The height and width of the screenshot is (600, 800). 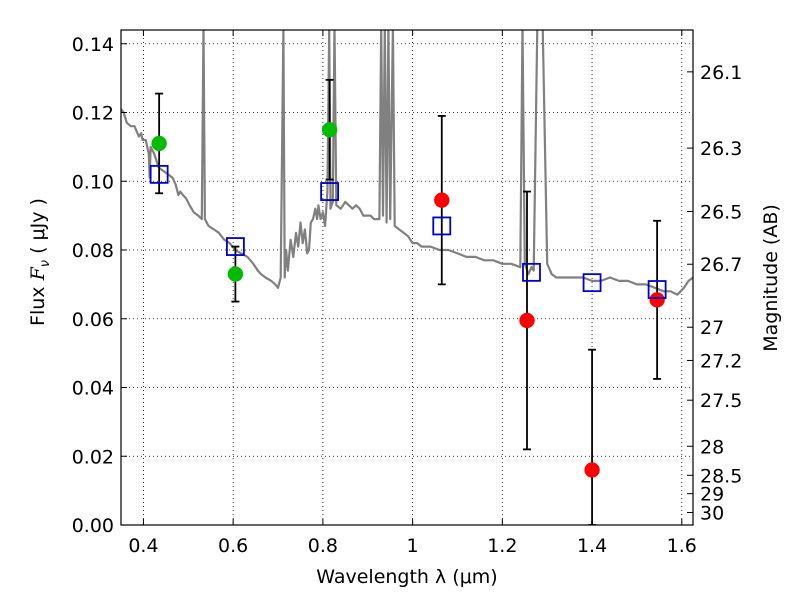 What do you see at coordinates (93, 182) in the screenshot?
I see `y-tick-label: 0.10` at bounding box center [93, 182].